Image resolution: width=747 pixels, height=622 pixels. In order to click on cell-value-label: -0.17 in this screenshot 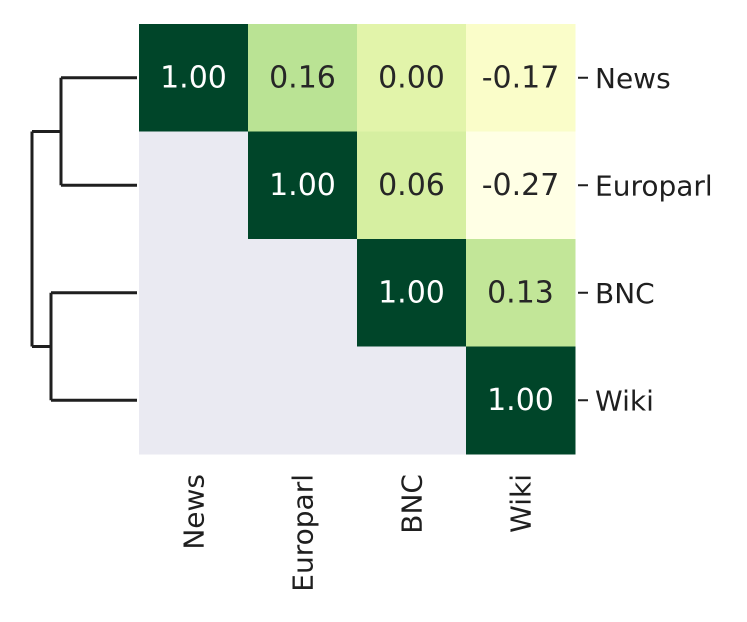, I will do `click(521, 77)`.